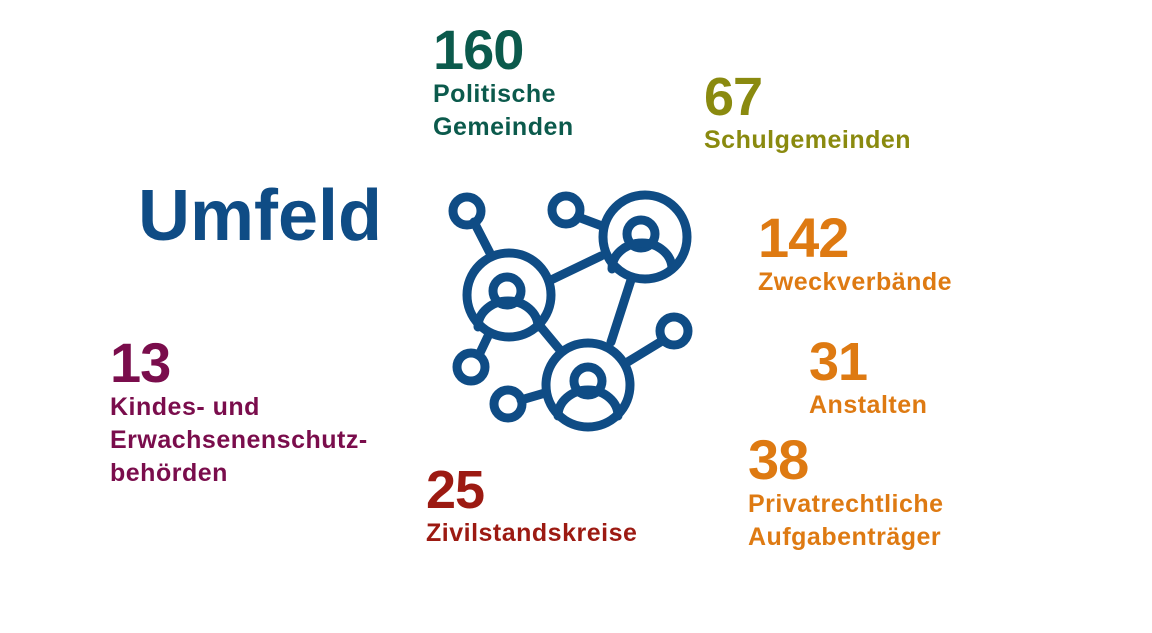  What do you see at coordinates (846, 504) in the screenshot?
I see `stat-label: Privatrechtliche` at bounding box center [846, 504].